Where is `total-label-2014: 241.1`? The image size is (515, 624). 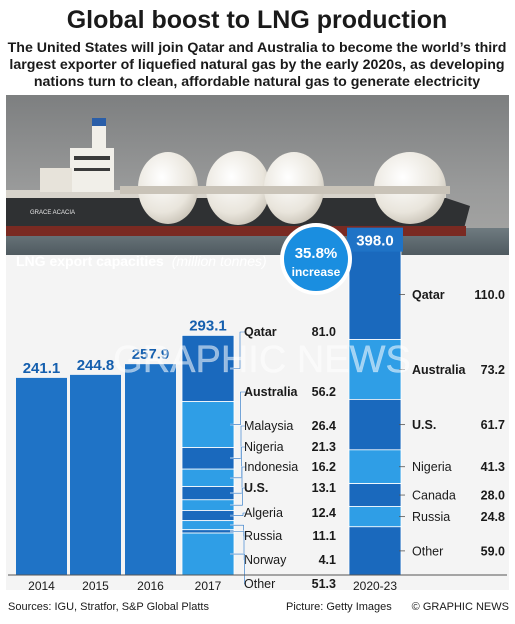 total-label-2014: 241.1 is located at coordinates (42, 368).